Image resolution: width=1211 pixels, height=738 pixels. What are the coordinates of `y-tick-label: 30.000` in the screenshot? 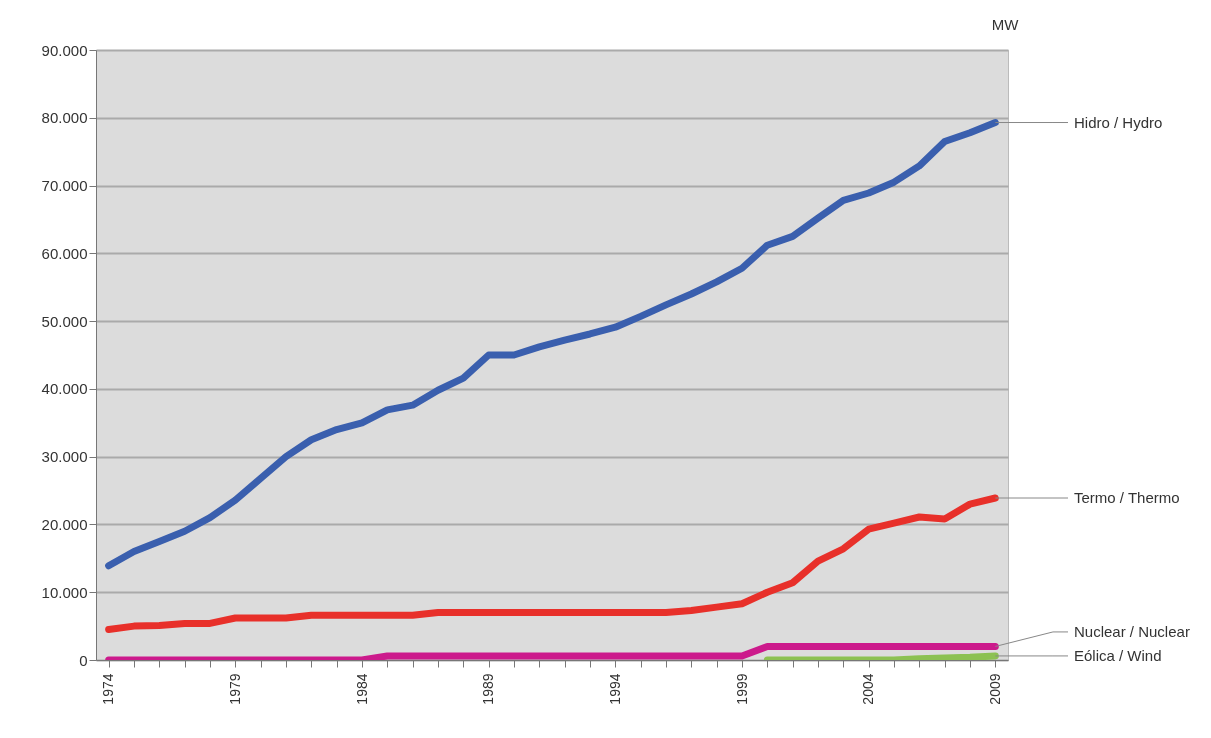 It's located at (64, 457).